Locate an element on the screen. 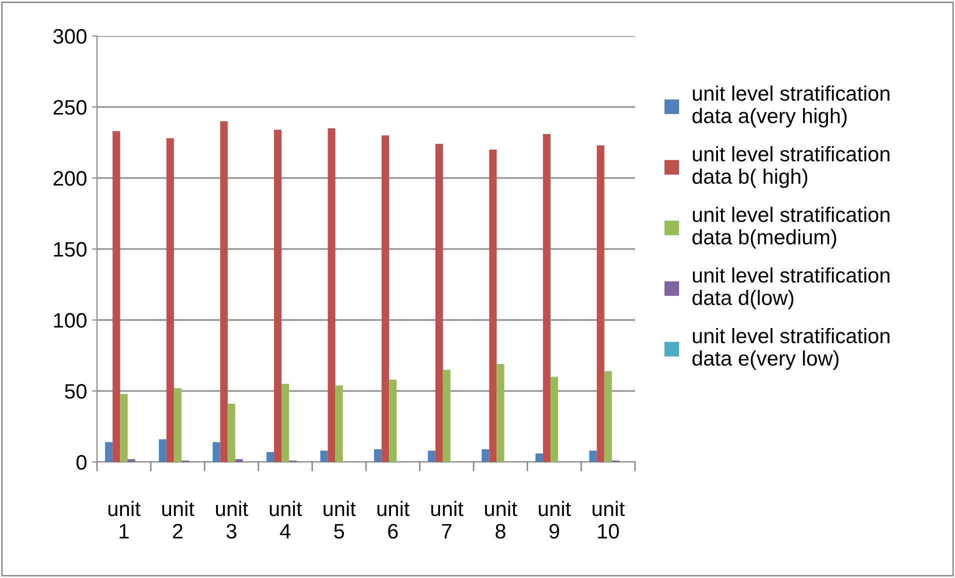 The width and height of the screenshot is (955, 578). x-tick-label: unit 2 is located at coordinates (178, 519).